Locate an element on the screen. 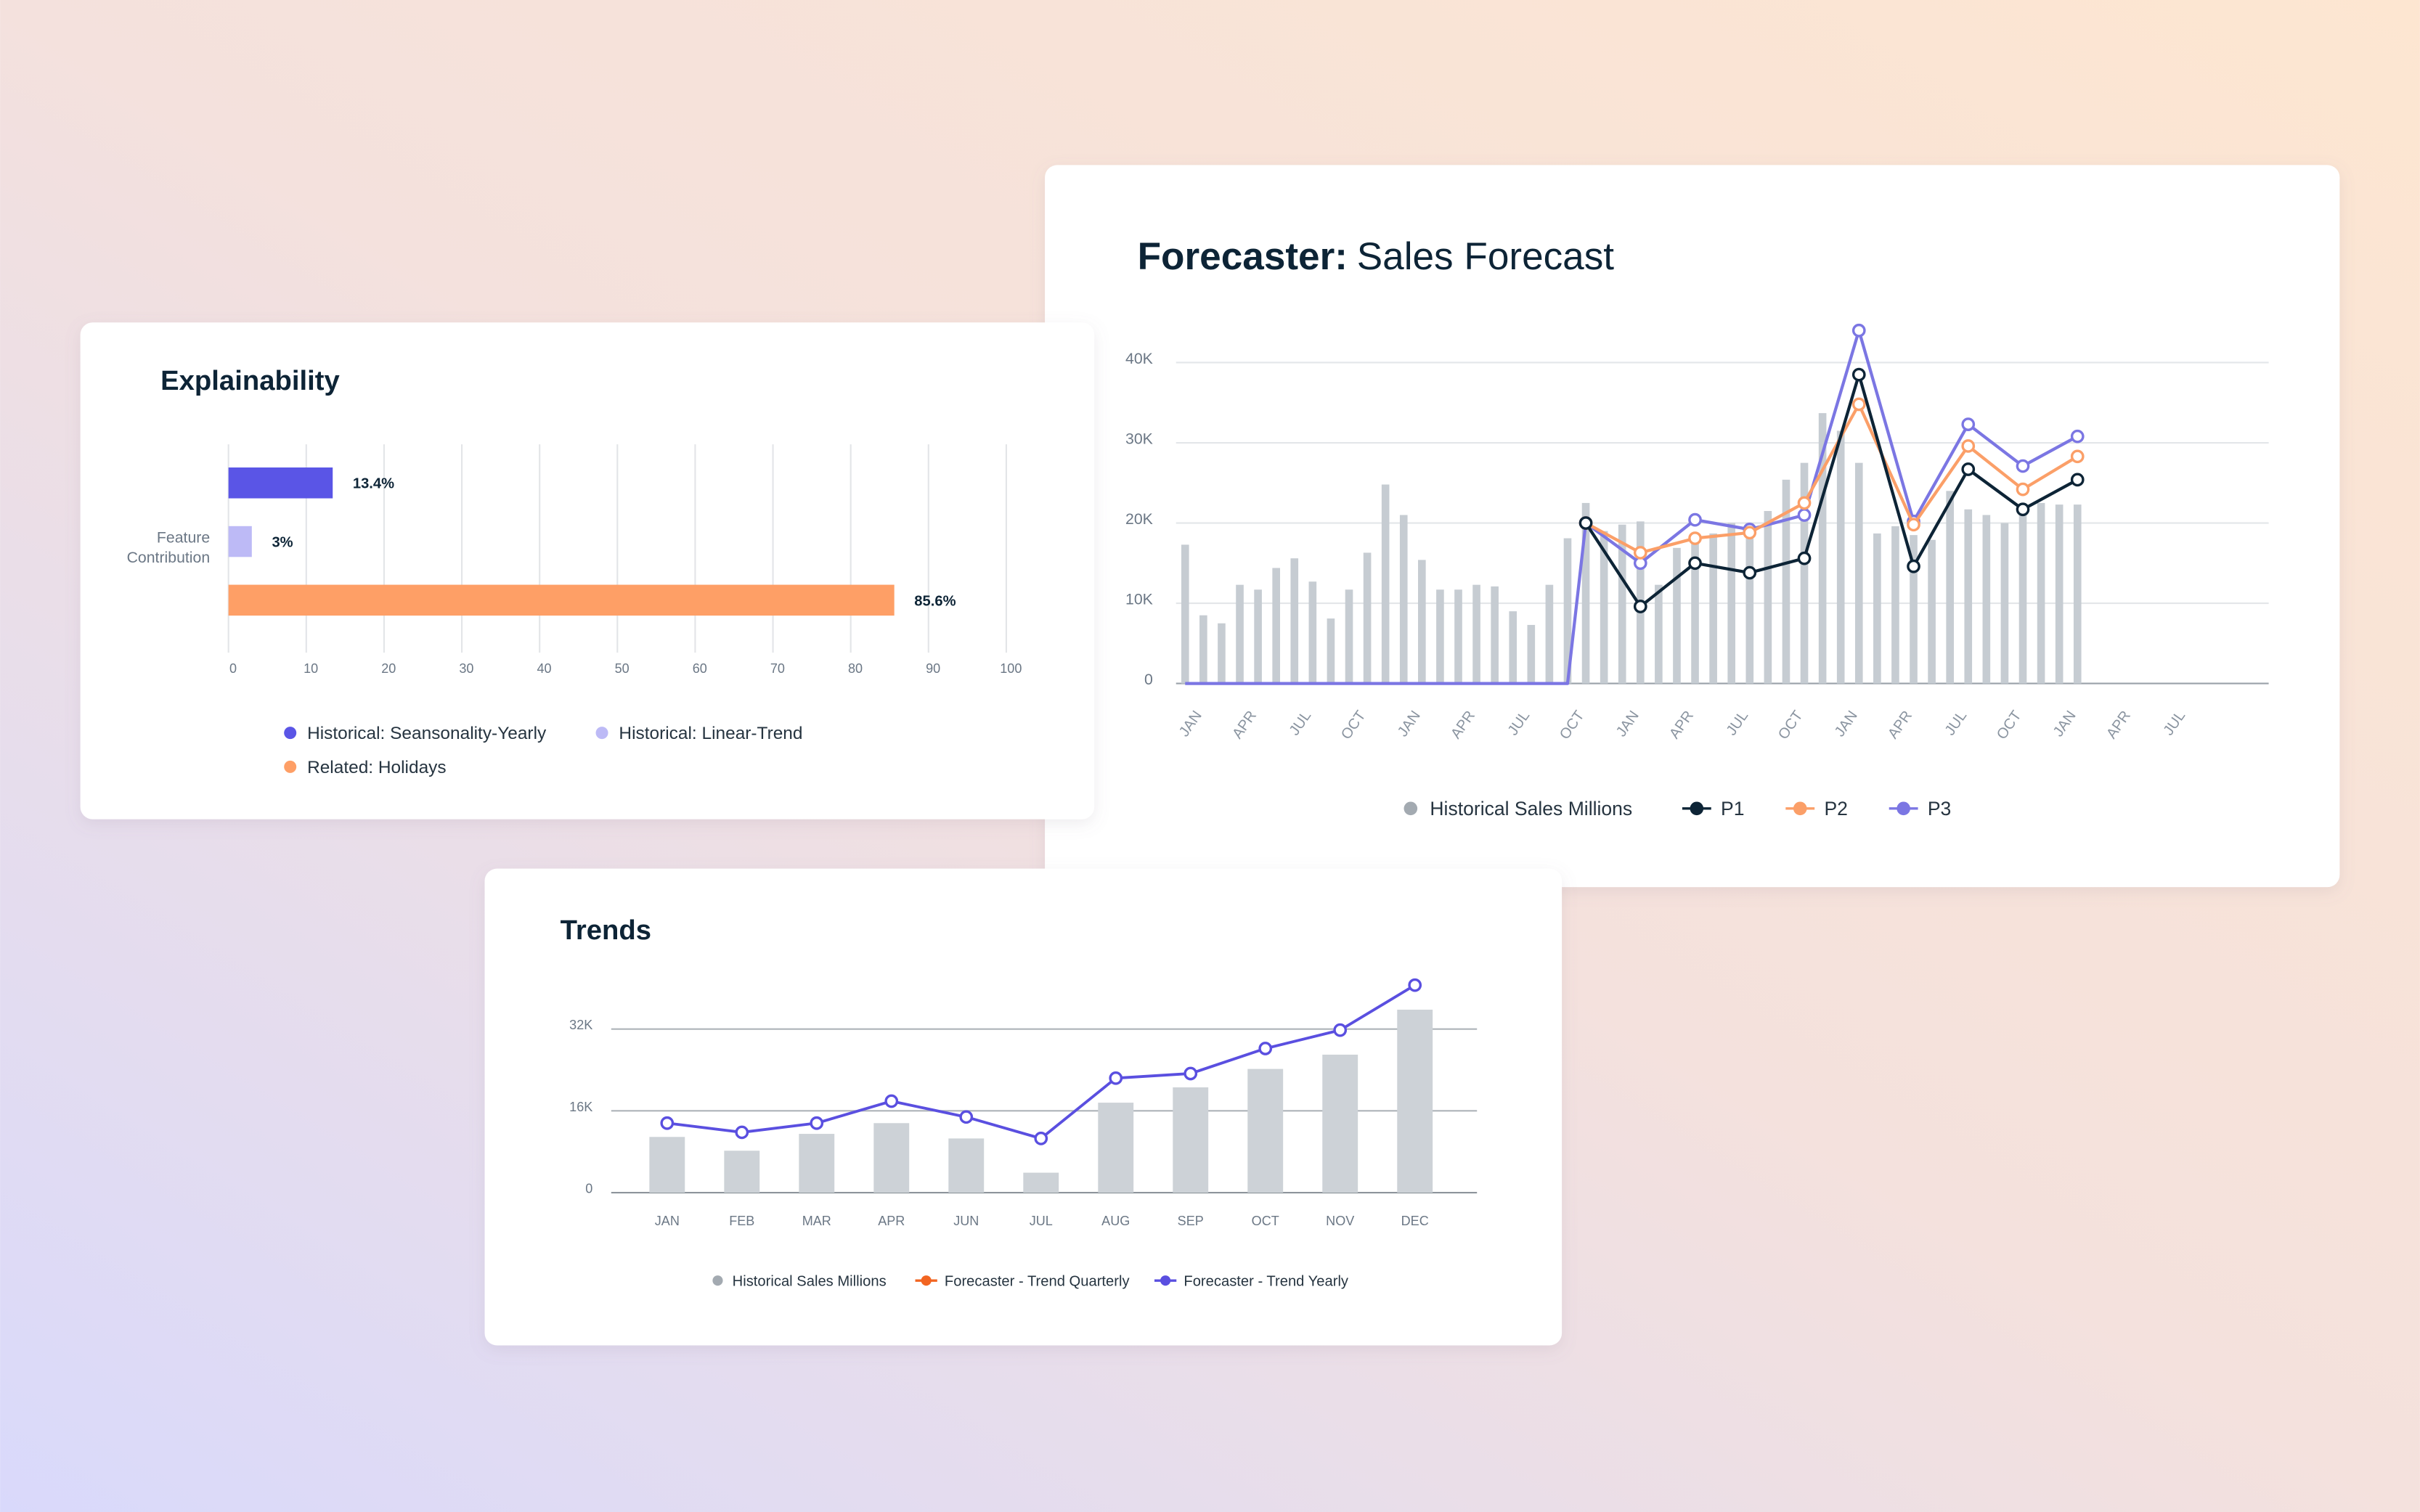 The width and height of the screenshot is (2420, 1512). legend-label: Historical Sales Millions is located at coordinates (1531, 809).